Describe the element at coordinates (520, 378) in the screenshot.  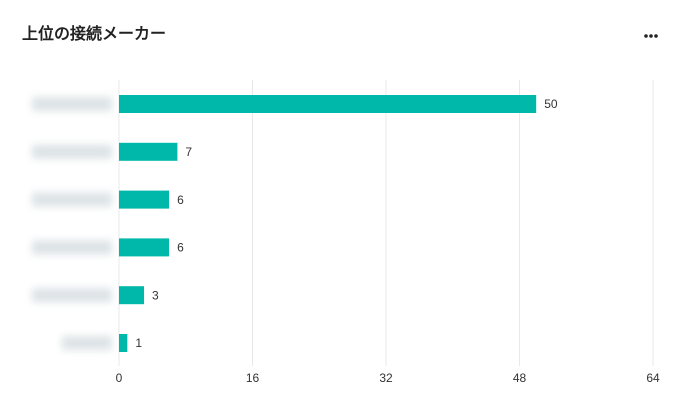
I see `x-tick-label: 48` at that location.